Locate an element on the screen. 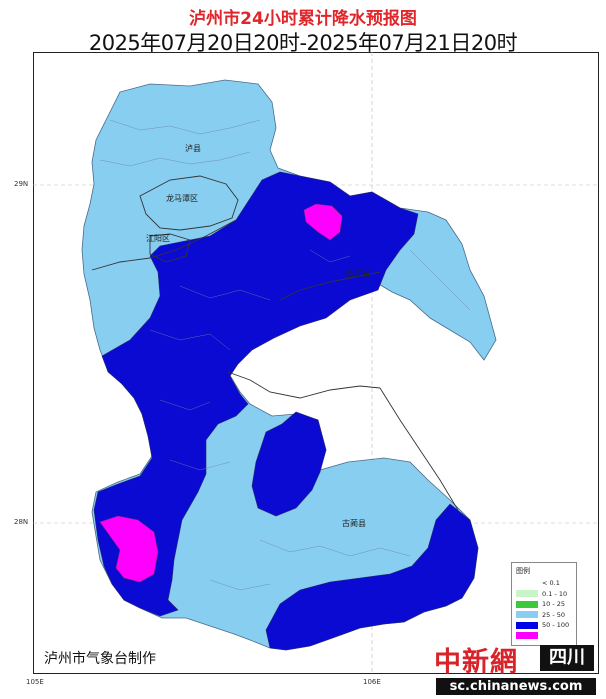  legend-item: 25 - 50 is located at coordinates (544, 615).